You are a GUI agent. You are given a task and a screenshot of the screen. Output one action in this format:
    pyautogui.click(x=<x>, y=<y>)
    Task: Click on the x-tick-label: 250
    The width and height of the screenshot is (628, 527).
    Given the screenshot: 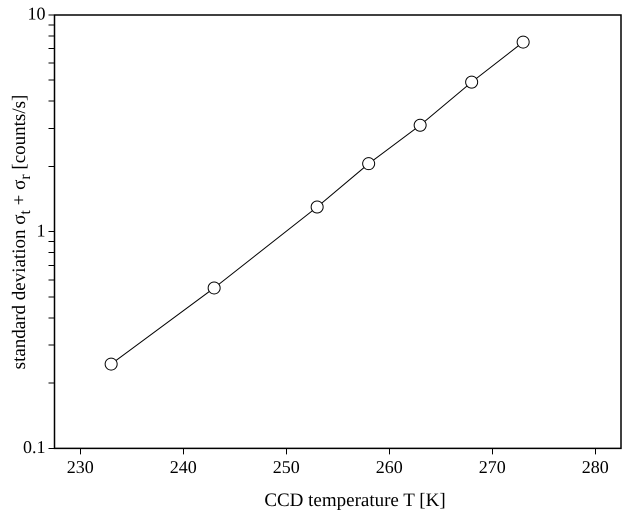 What is the action you would take?
    pyautogui.click(x=286, y=466)
    